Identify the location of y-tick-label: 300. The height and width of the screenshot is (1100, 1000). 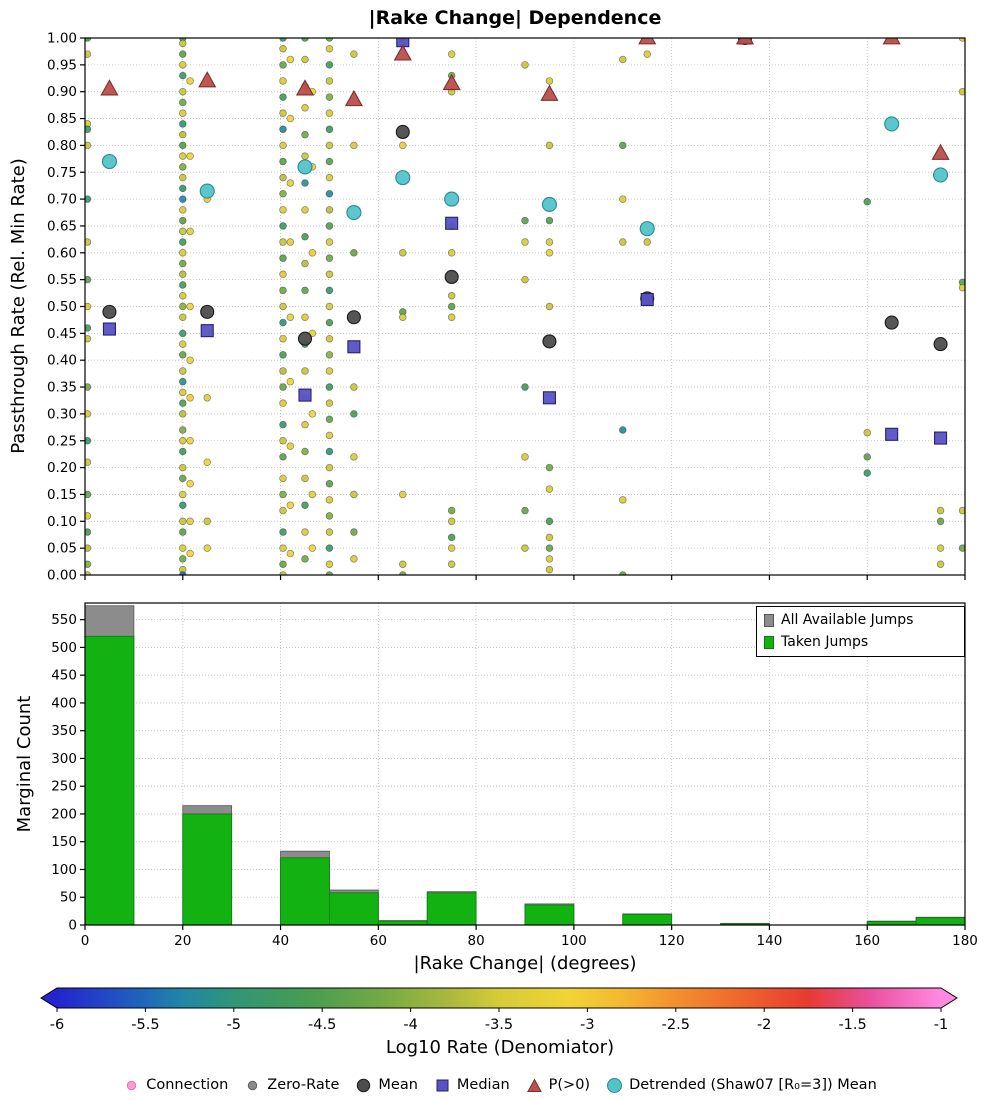
(64, 759).